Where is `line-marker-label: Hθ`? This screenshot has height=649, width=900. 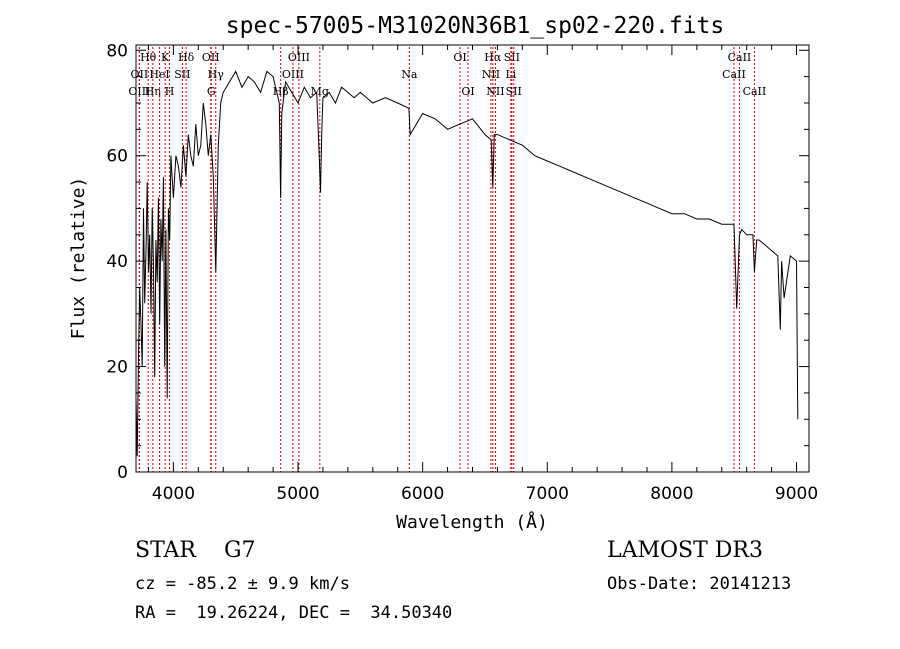 line-marker-label: Hθ is located at coordinates (148, 57).